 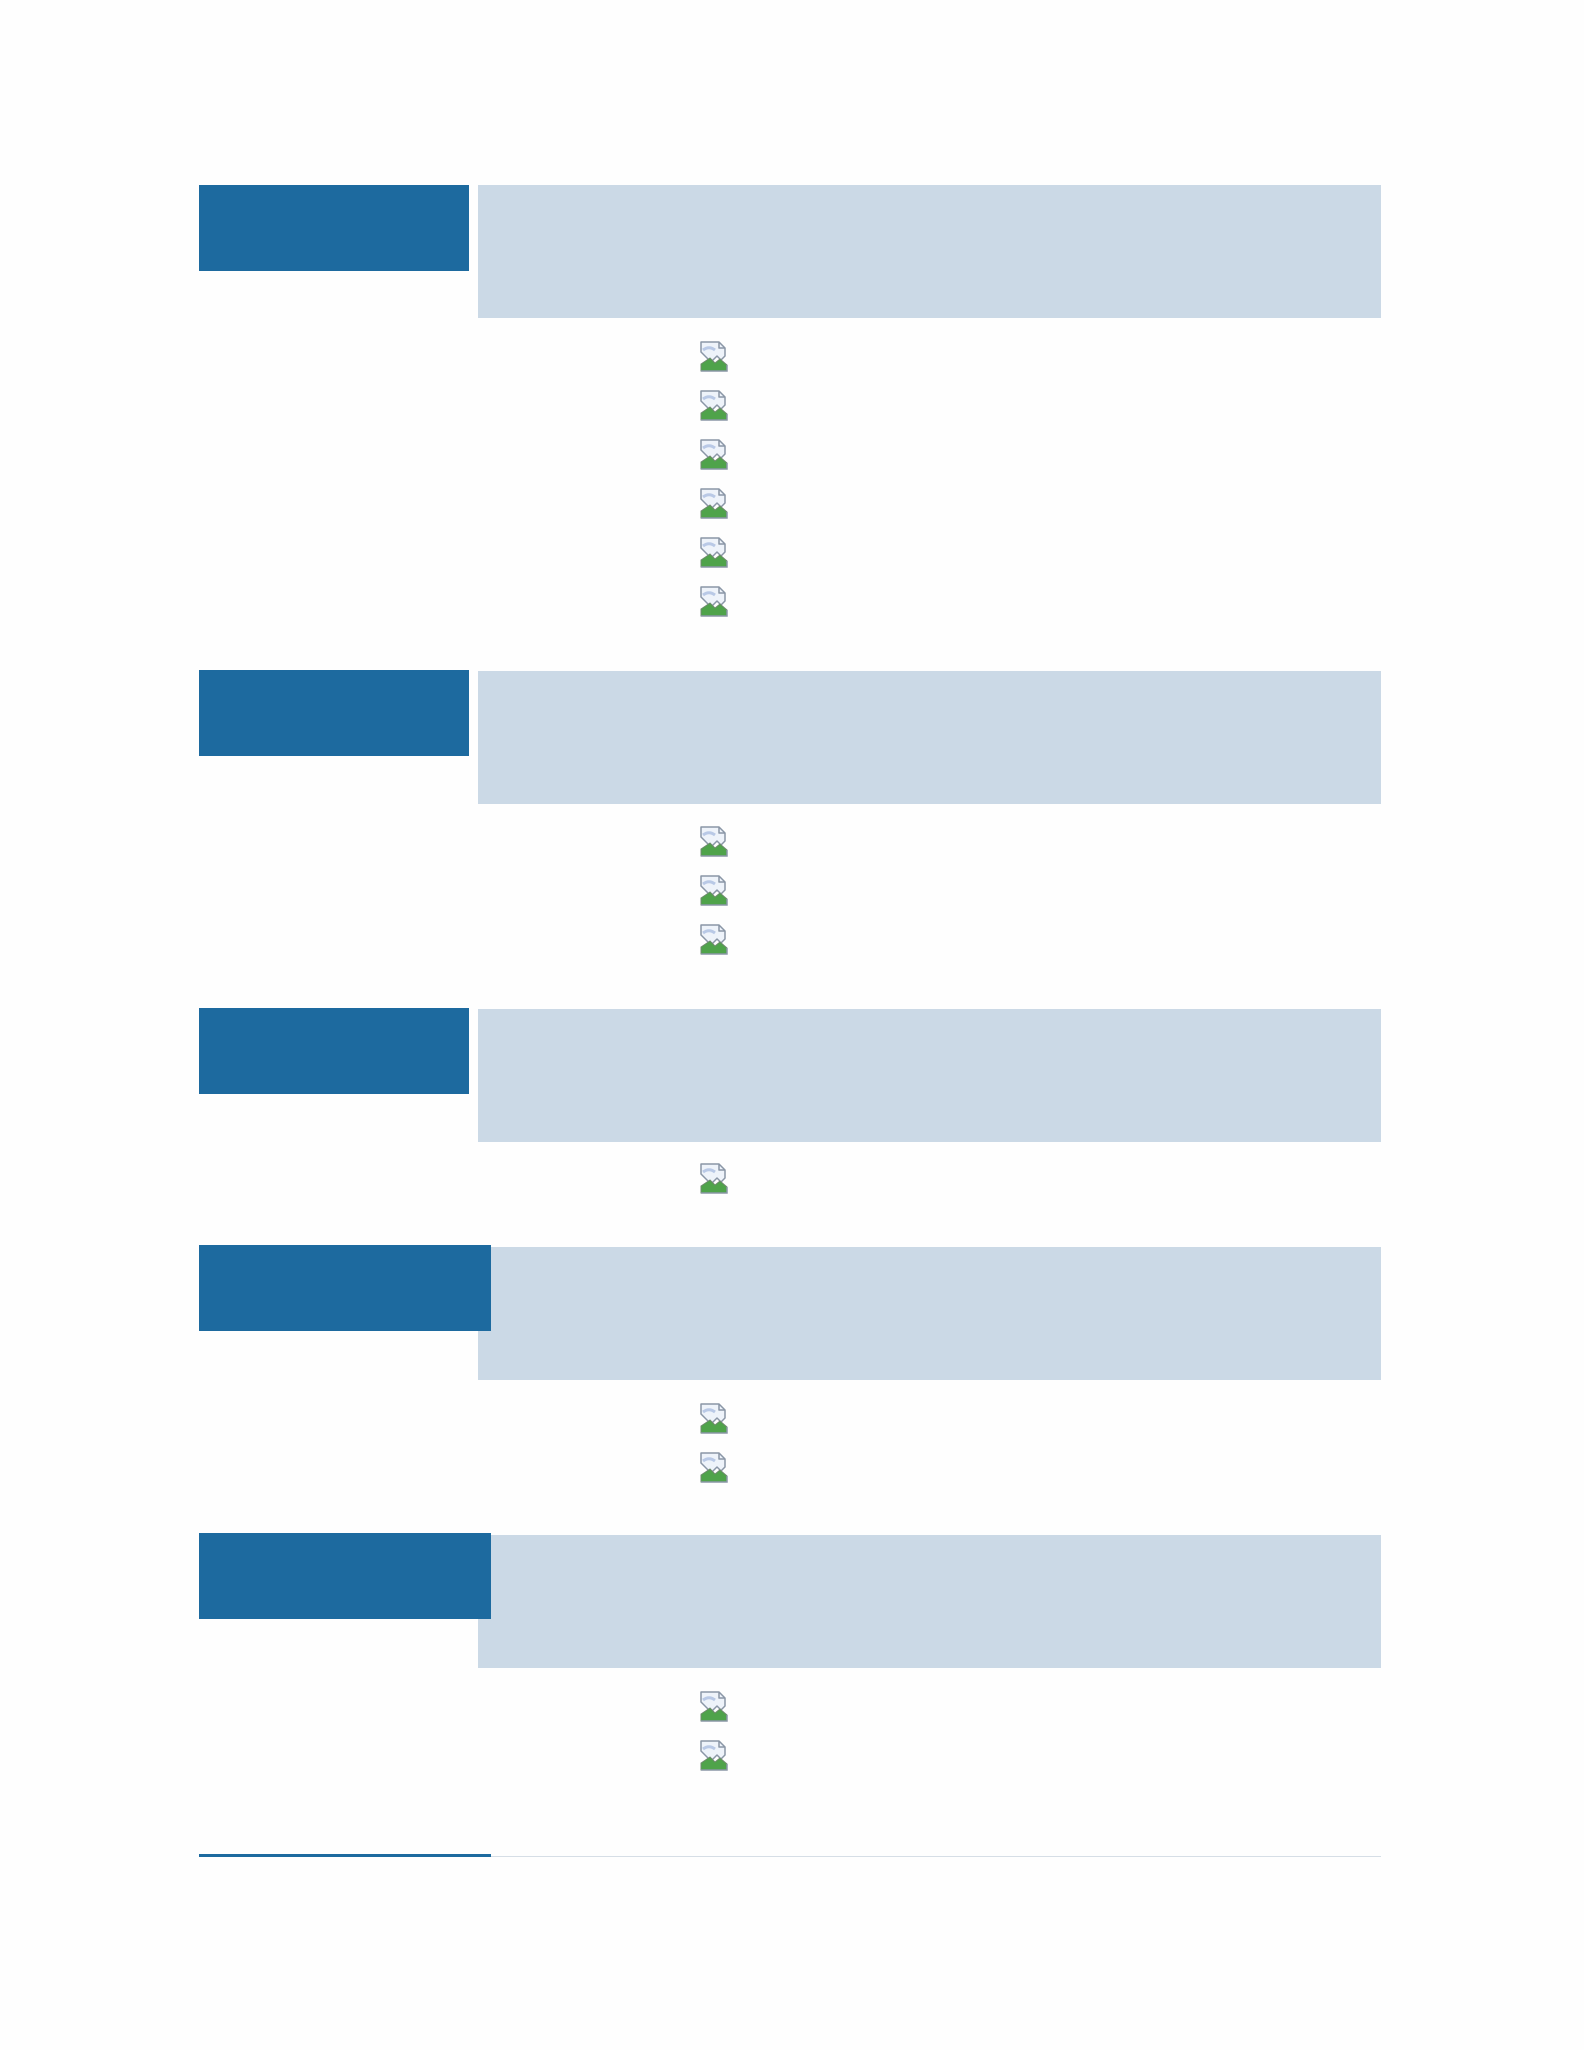 What do you see at coordinates (929, 737) in the screenshot?
I see `section-2-banner` at bounding box center [929, 737].